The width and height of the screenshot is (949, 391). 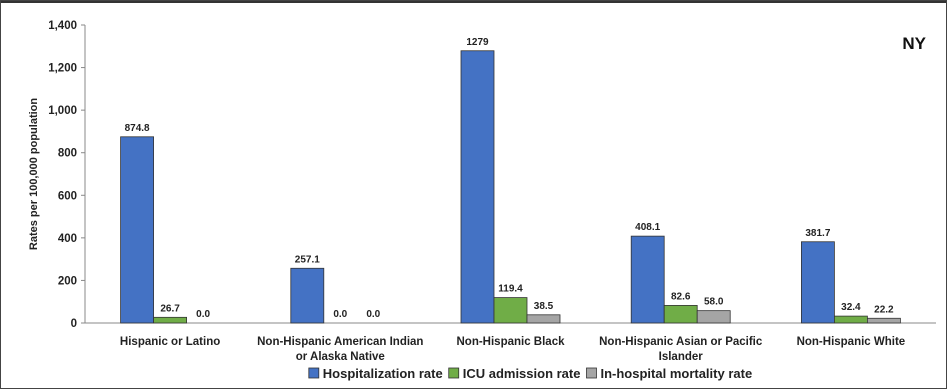 What do you see at coordinates (62, 26) in the screenshot?
I see `y-tick-label: 1,400` at bounding box center [62, 26].